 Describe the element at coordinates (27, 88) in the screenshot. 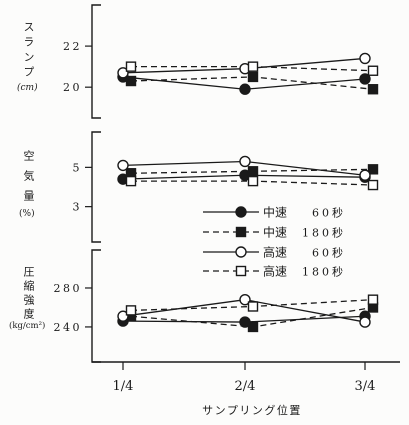

I see `slump-unit-label: (cm)` at that location.